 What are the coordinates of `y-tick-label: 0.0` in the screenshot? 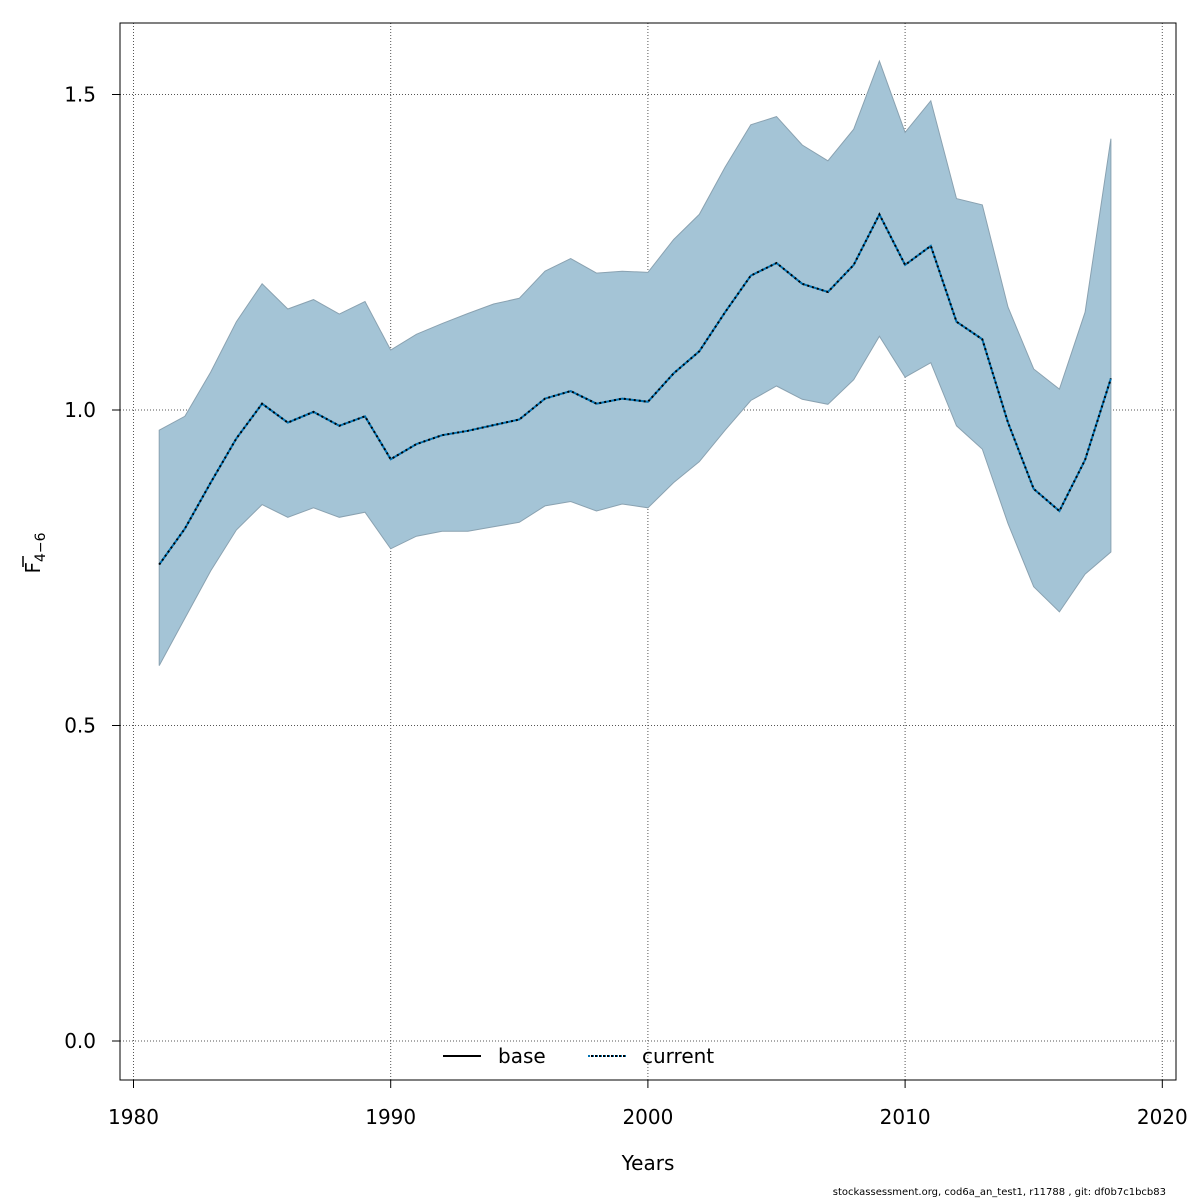 It's located at (80, 1041).